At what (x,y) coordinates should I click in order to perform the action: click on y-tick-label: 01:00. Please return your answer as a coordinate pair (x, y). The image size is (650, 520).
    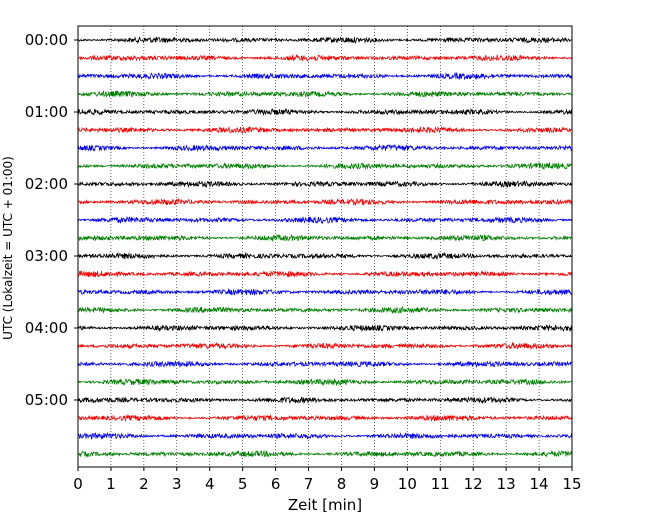
    Looking at the image, I should click on (46, 112).